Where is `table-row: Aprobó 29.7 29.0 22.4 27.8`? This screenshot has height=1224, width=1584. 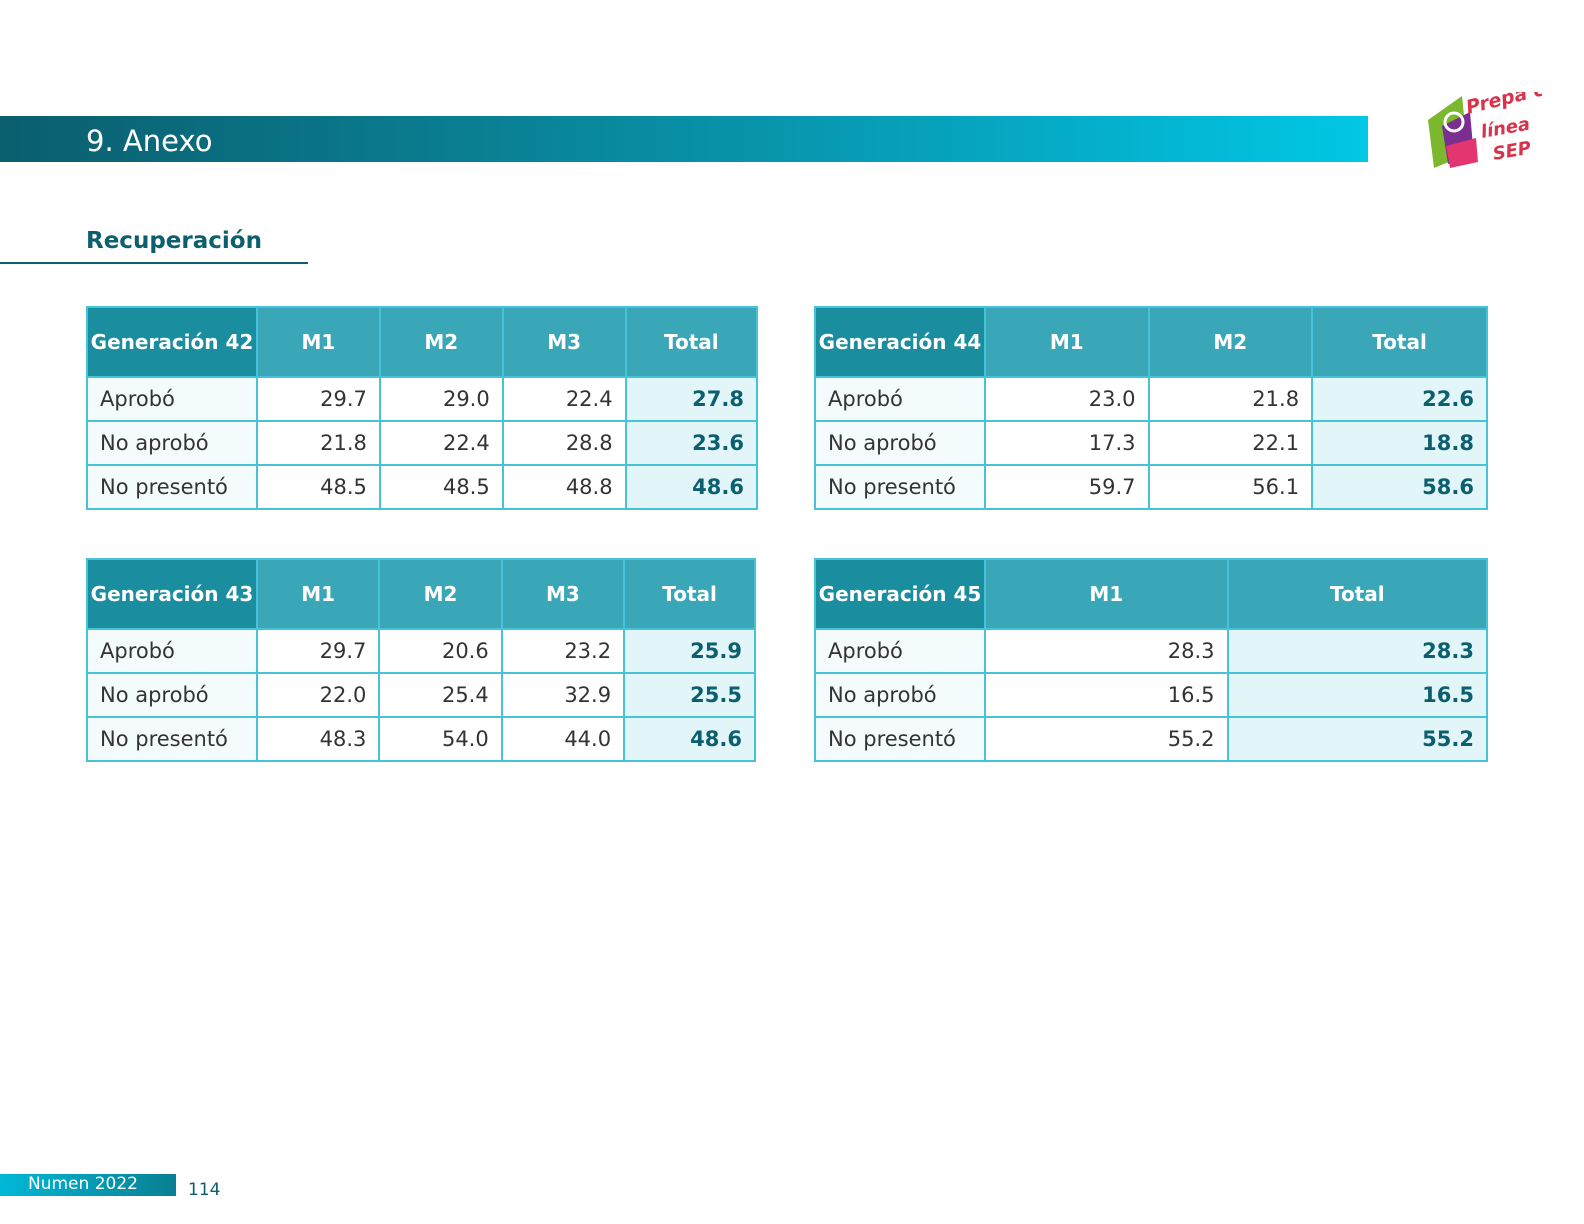 table-row: Aprobó 29.7 29.0 22.4 27.8 is located at coordinates (422, 399).